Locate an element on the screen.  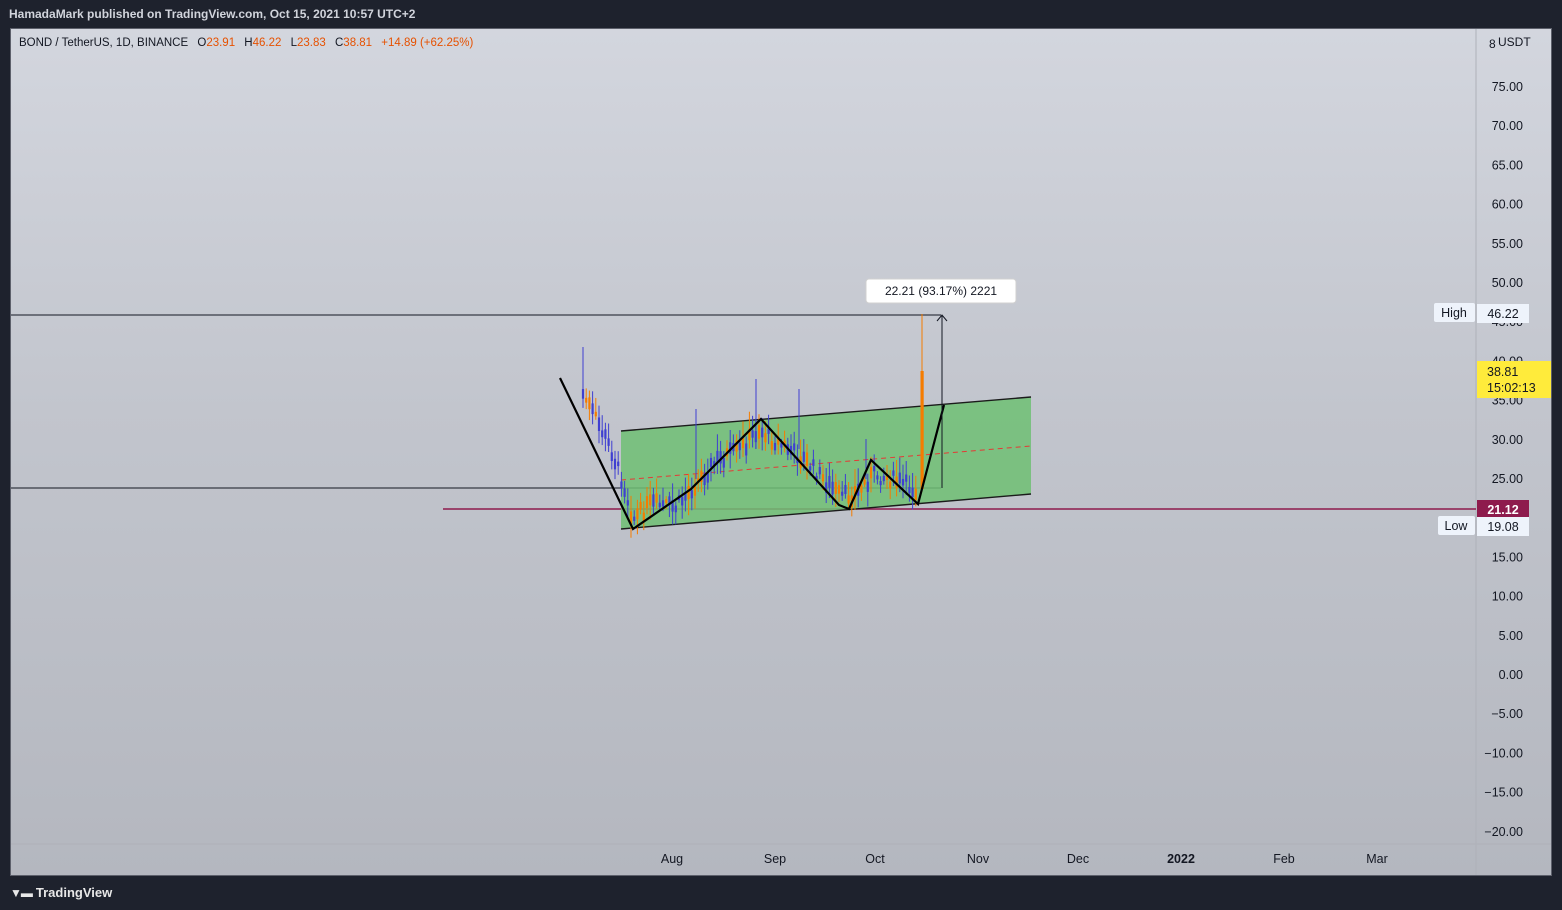
measure-label-box is located at coordinates (941, 291).